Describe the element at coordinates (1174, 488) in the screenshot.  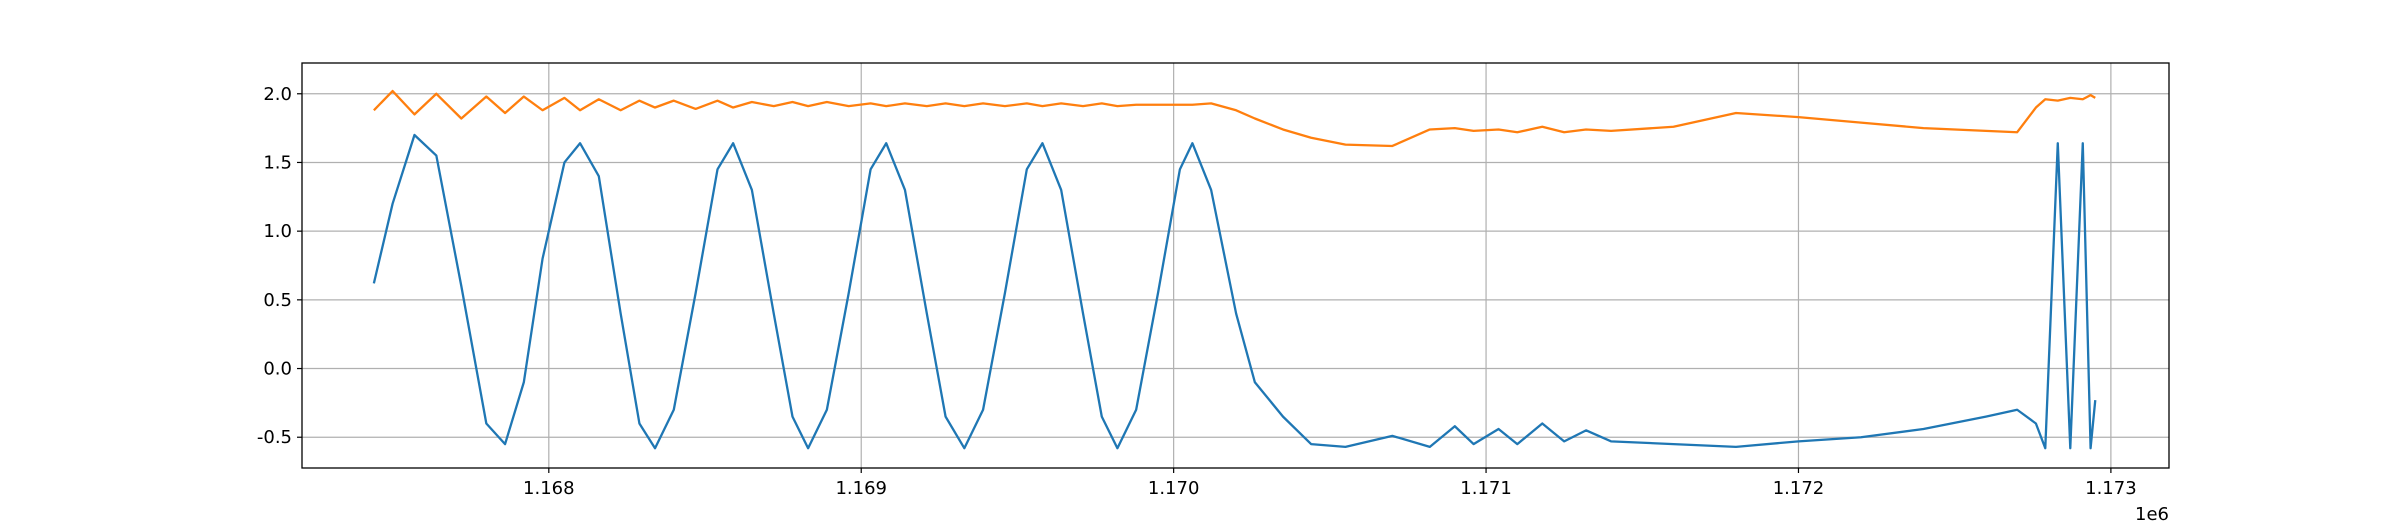
I see `x-tick-label: 1.170` at that location.